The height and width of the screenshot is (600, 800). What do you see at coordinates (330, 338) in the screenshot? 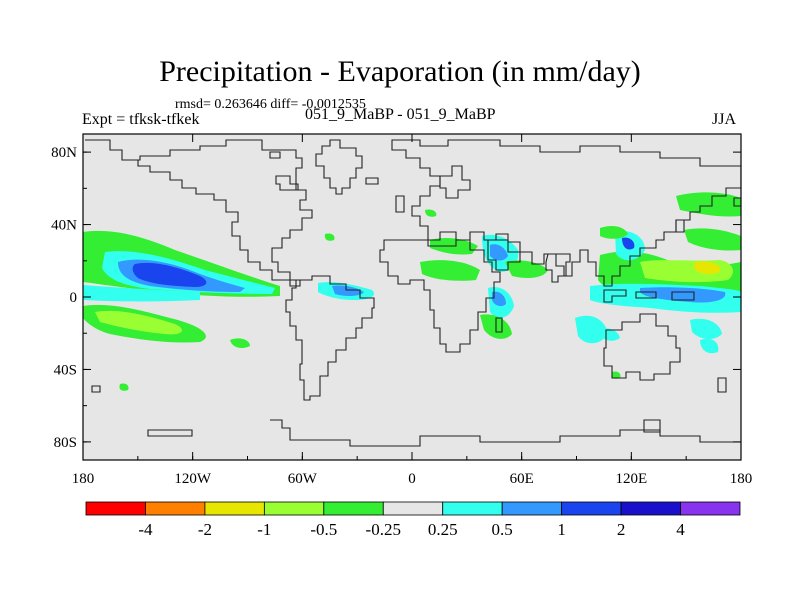
I see `coastline-south-america` at bounding box center [330, 338].